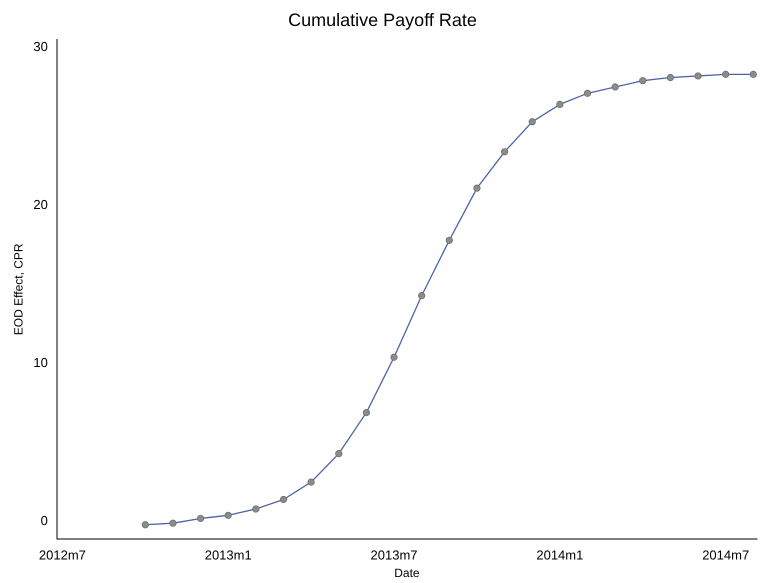 The height and width of the screenshot is (583, 765). What do you see at coordinates (382, 20) in the screenshot?
I see `chart-title: Cumulative Payoff Rate` at bounding box center [382, 20].